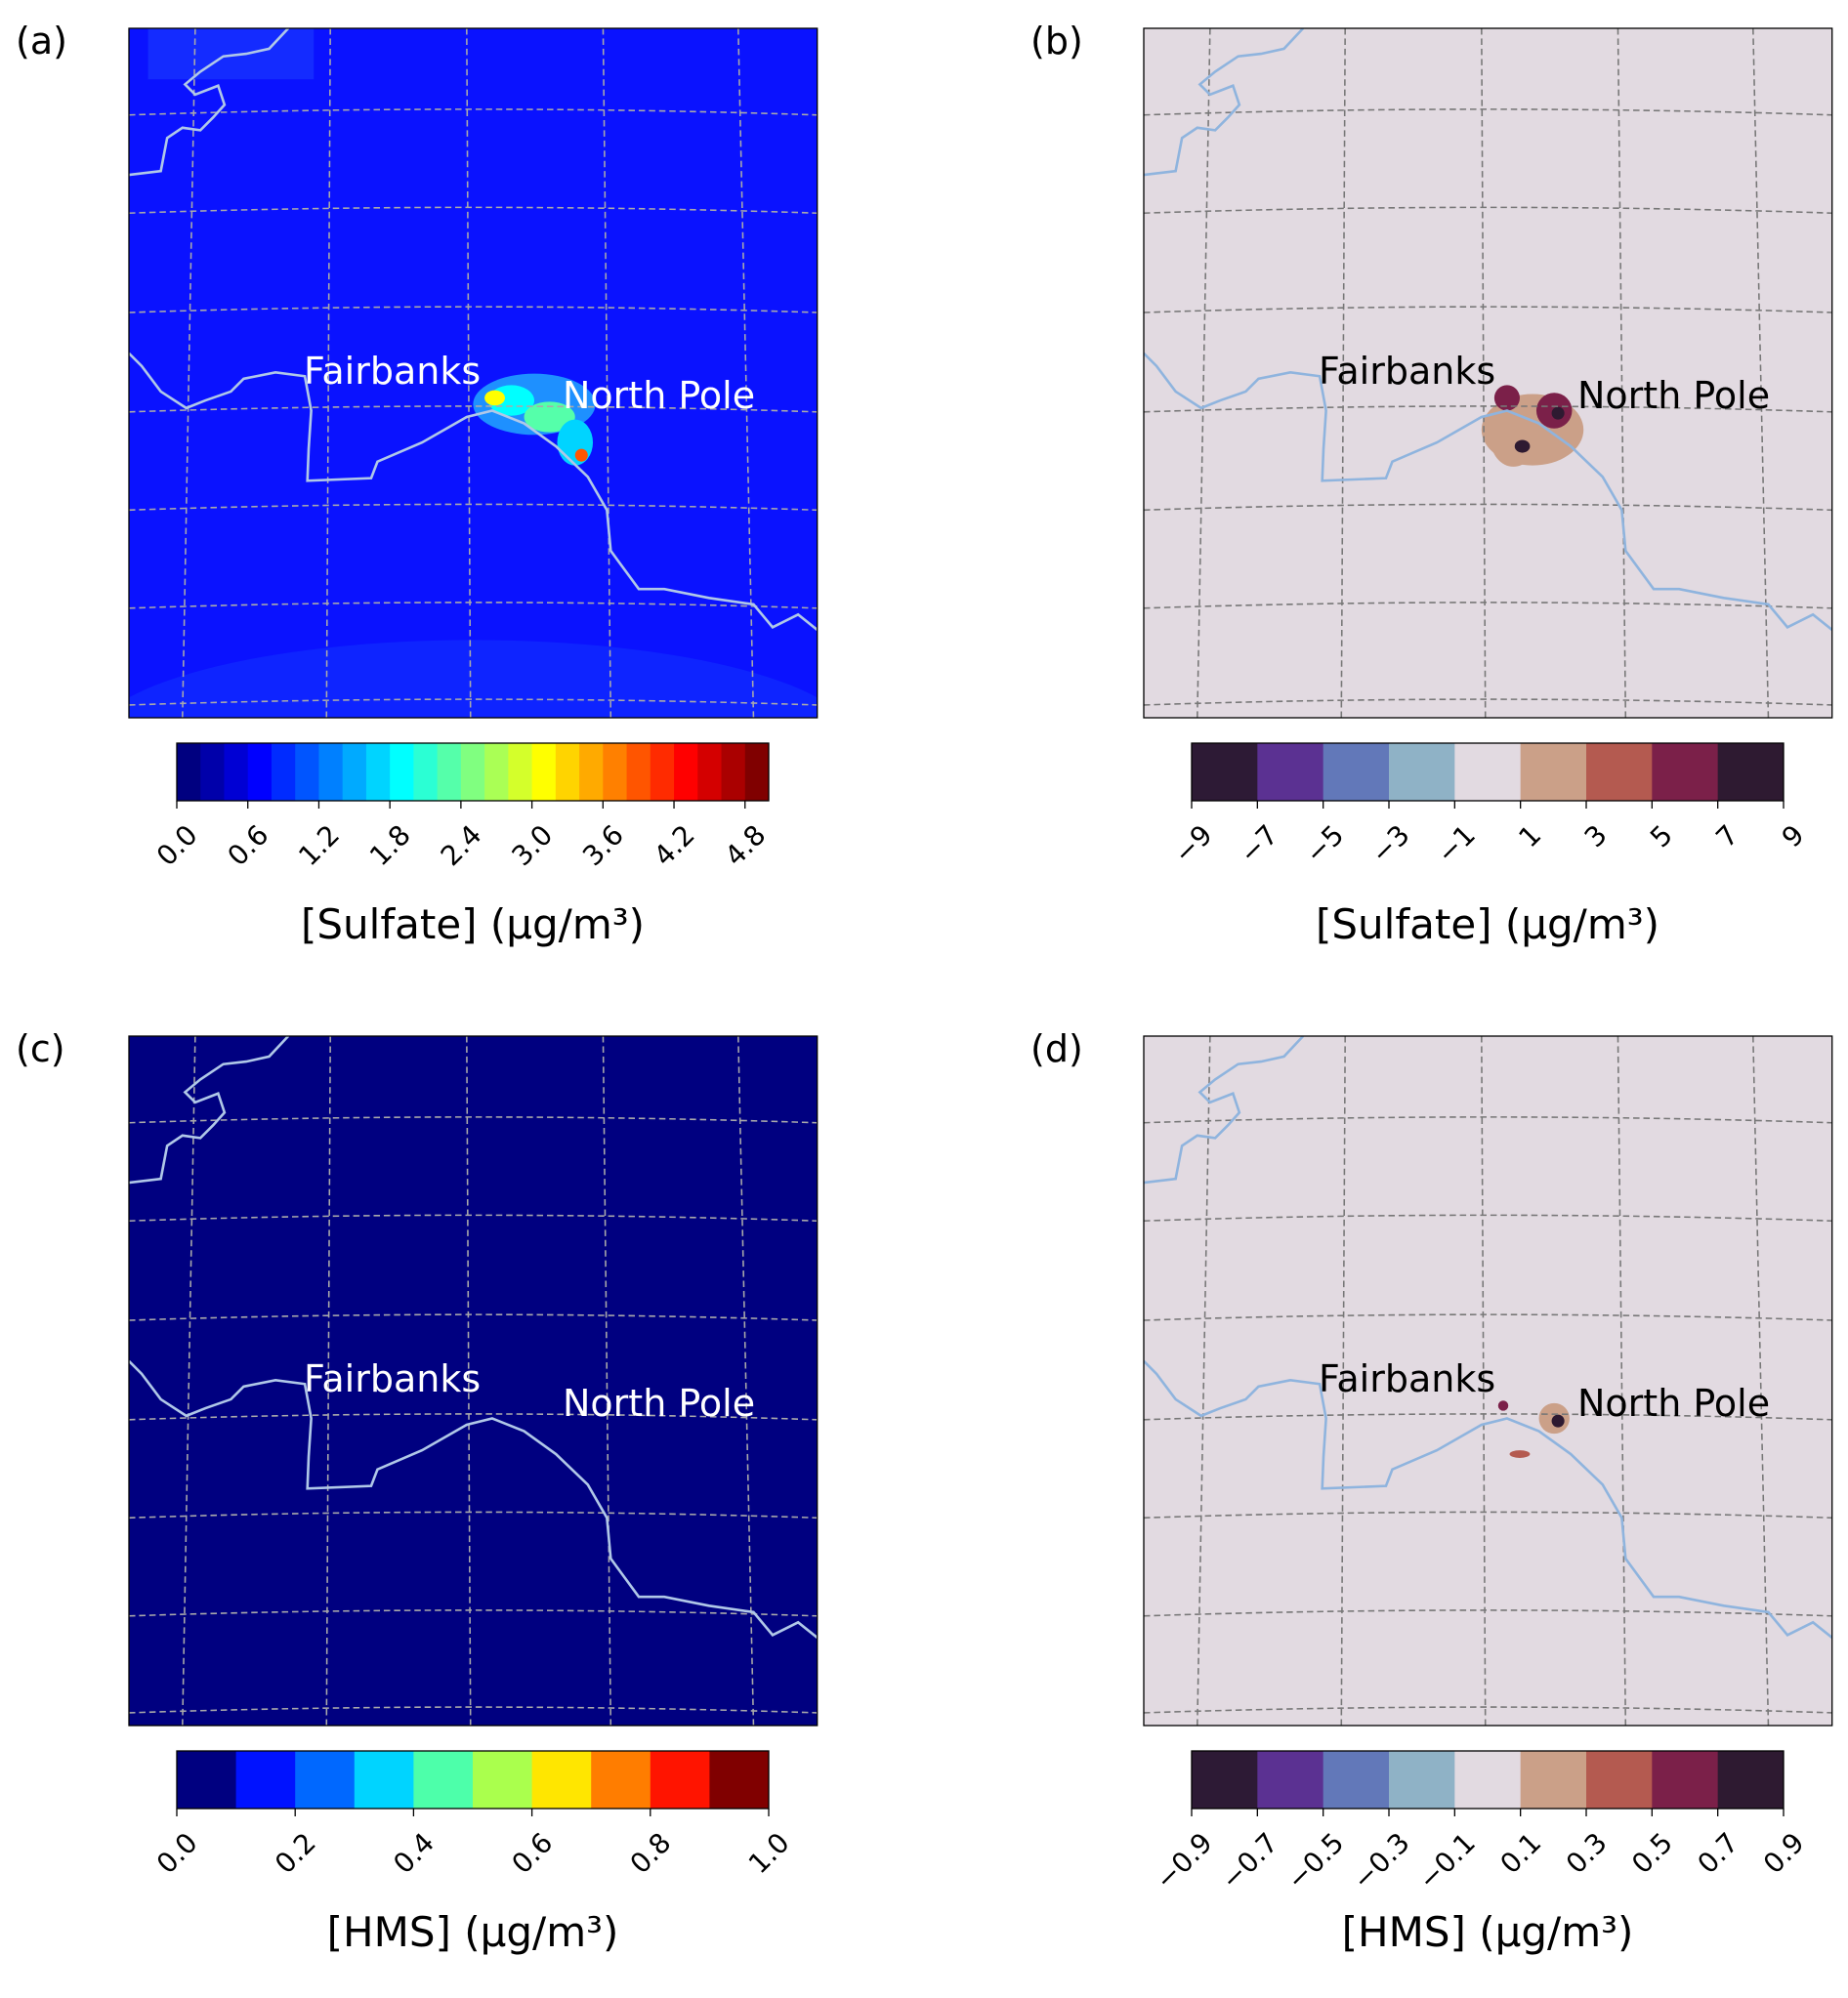 This screenshot has width=1848, height=1998. I want to click on colorbar-tick-label: 5, so click(1661, 835).